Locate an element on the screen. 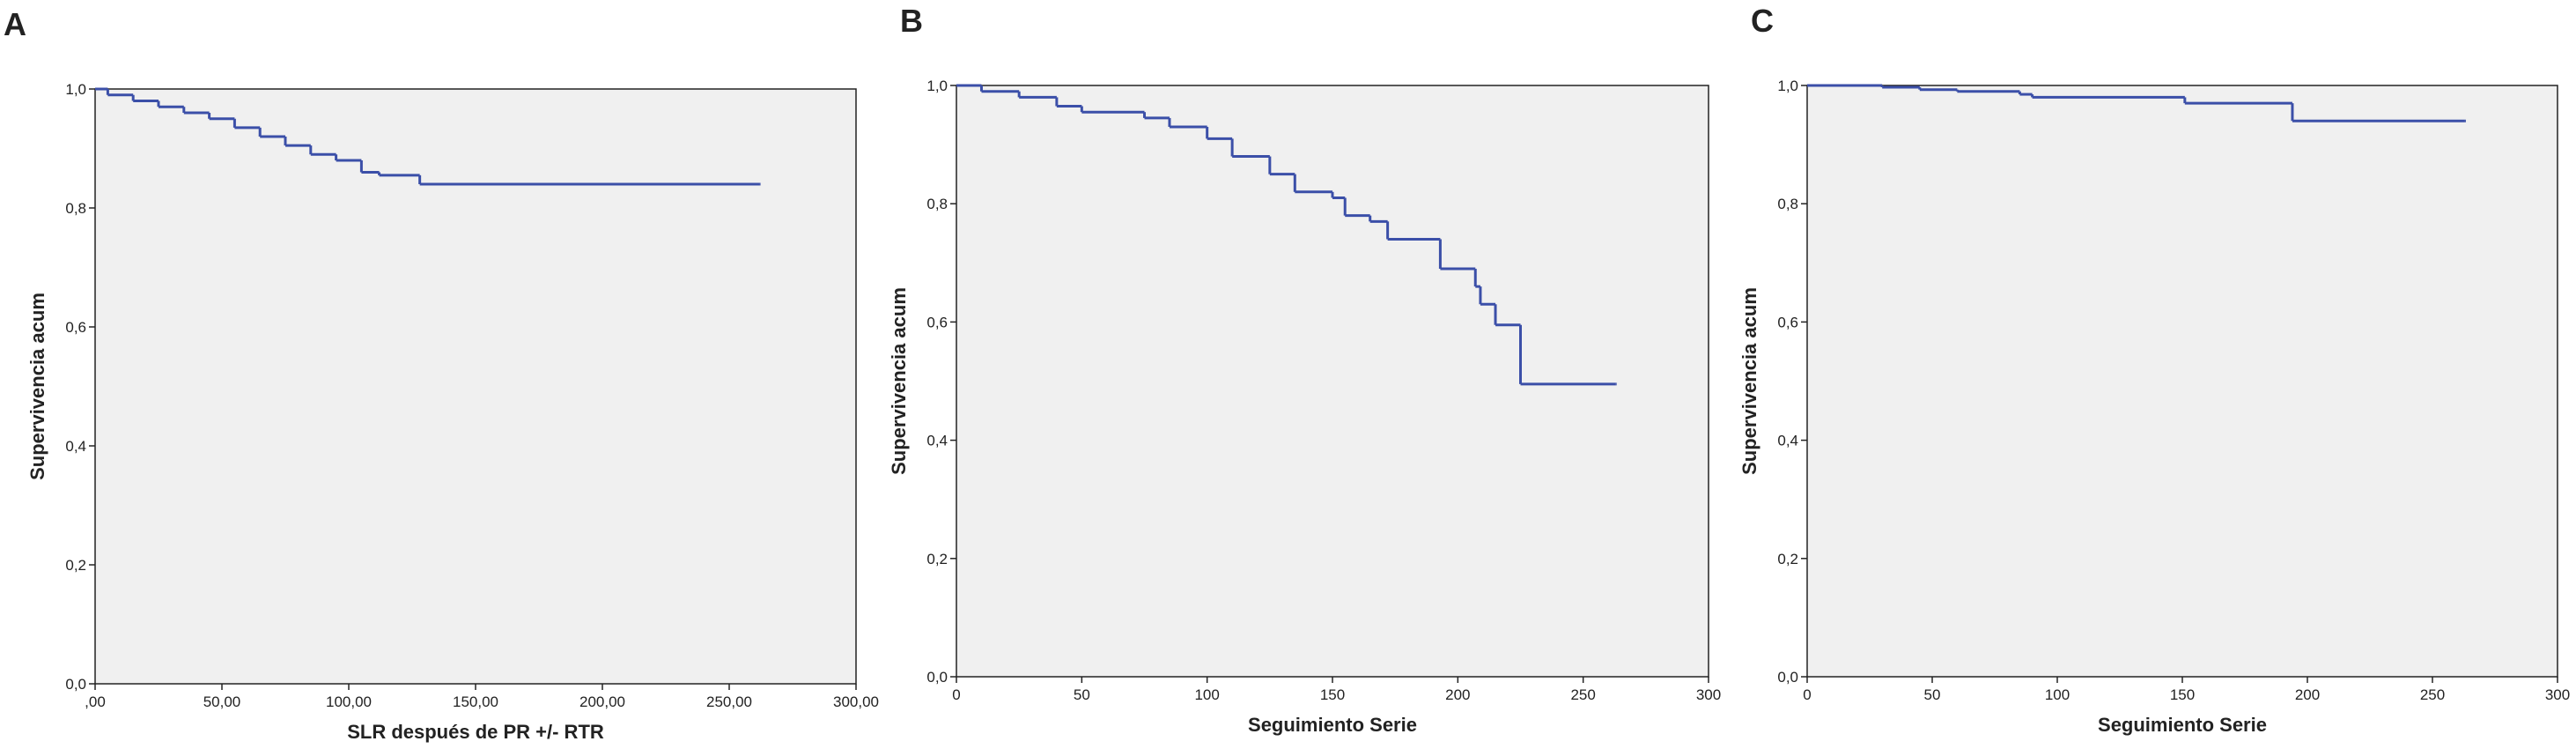 The image size is (2576, 749). x-tick-label: 50,00 is located at coordinates (222, 701).